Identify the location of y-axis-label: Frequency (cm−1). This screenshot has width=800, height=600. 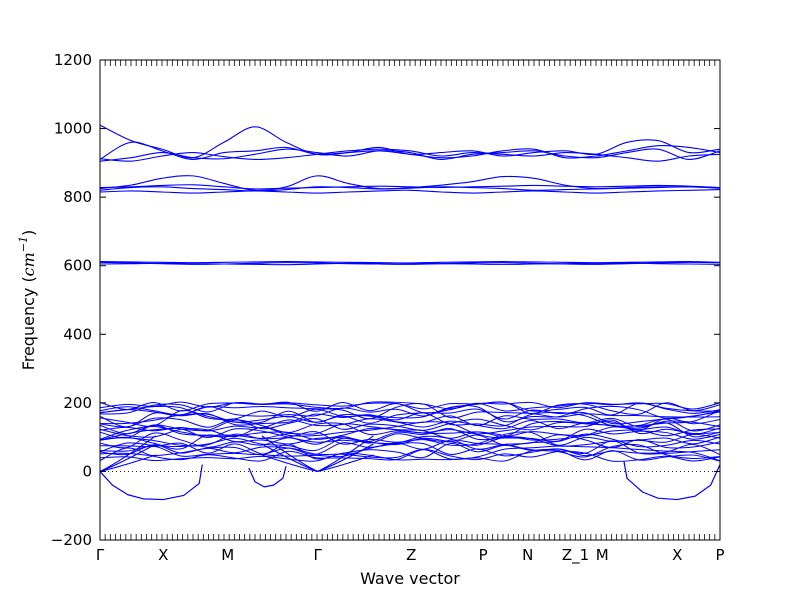
(27, 300).